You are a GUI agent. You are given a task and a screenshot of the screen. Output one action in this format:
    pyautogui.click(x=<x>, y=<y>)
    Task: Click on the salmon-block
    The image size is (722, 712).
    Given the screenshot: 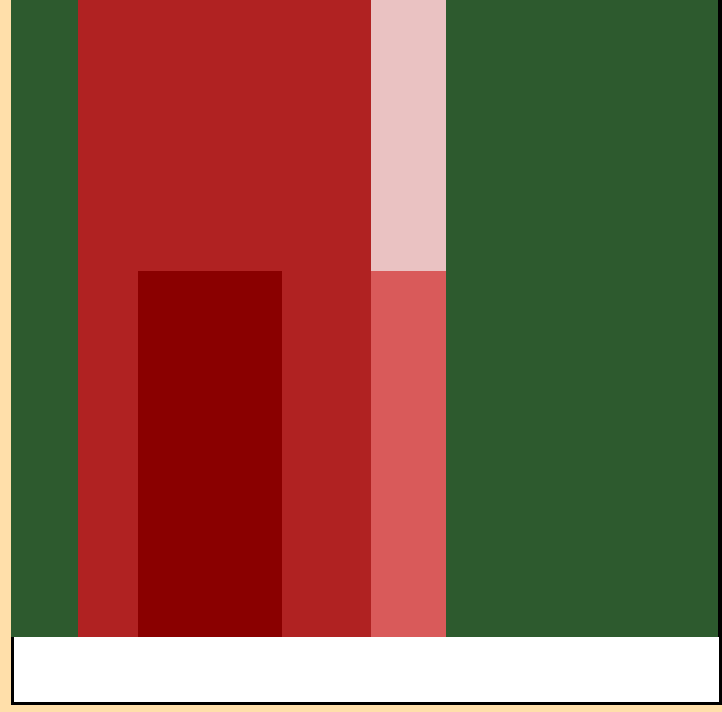 What is the action you would take?
    pyautogui.click(x=408, y=454)
    